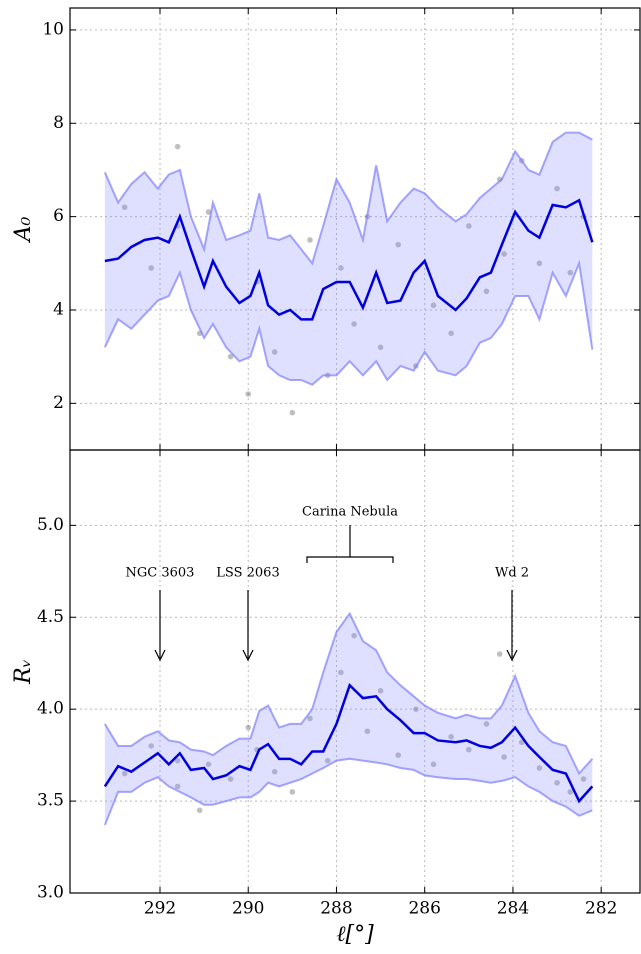 The height and width of the screenshot is (954, 641). What do you see at coordinates (50, 617) in the screenshot?
I see `y-tick-label: 4.5` at bounding box center [50, 617].